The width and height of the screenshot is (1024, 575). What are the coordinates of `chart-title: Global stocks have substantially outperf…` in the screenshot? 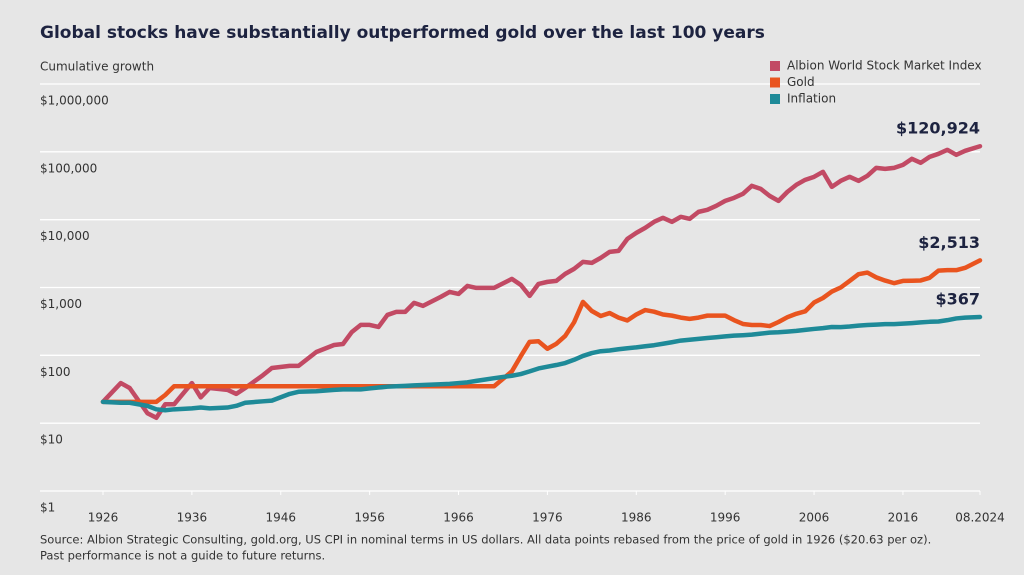 It's located at (402, 33).